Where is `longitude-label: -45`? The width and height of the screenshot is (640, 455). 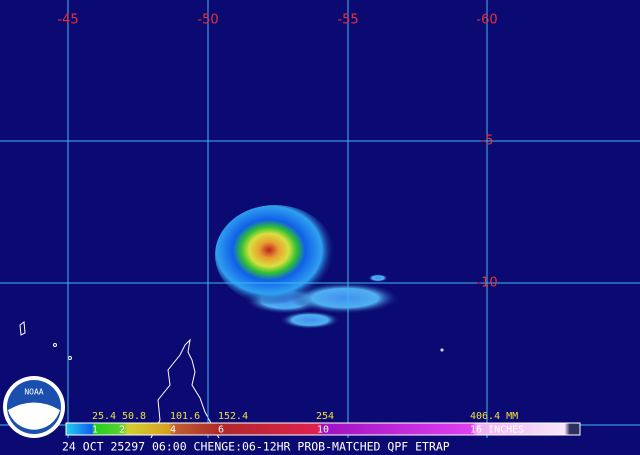 longitude-label: -45 is located at coordinates (67, 20).